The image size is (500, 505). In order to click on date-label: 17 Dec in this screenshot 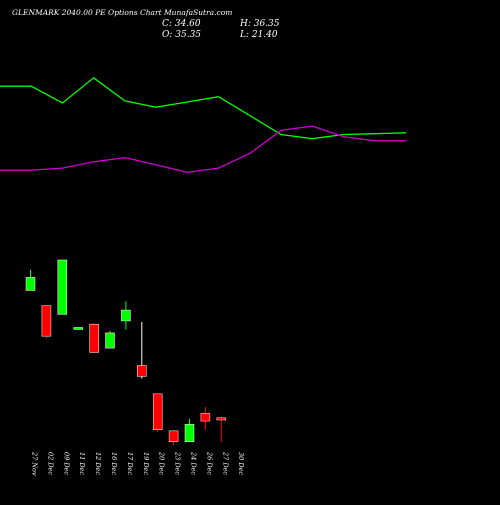, I will do `click(130, 463)`.